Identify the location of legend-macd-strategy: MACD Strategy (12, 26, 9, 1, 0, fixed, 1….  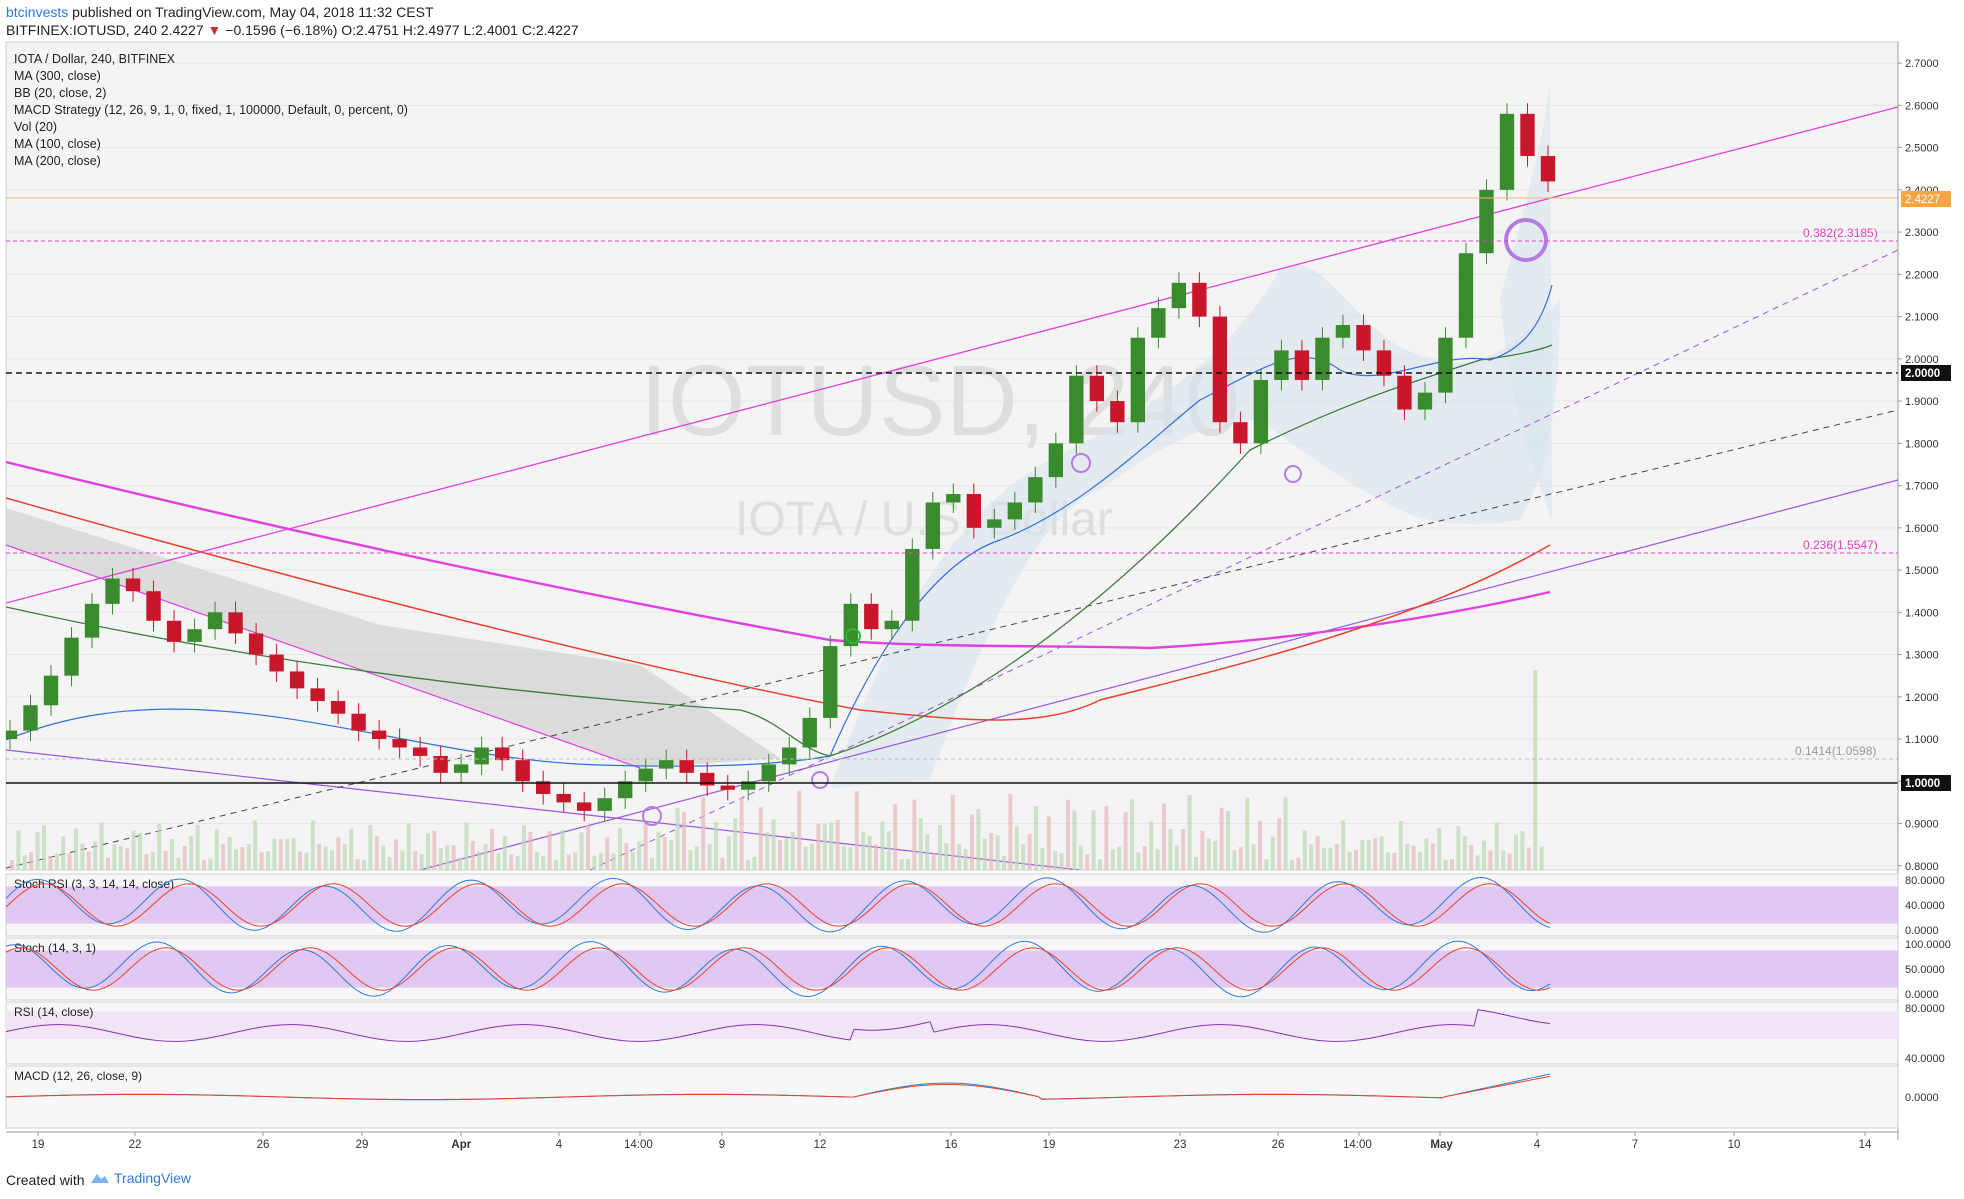
(211, 110).